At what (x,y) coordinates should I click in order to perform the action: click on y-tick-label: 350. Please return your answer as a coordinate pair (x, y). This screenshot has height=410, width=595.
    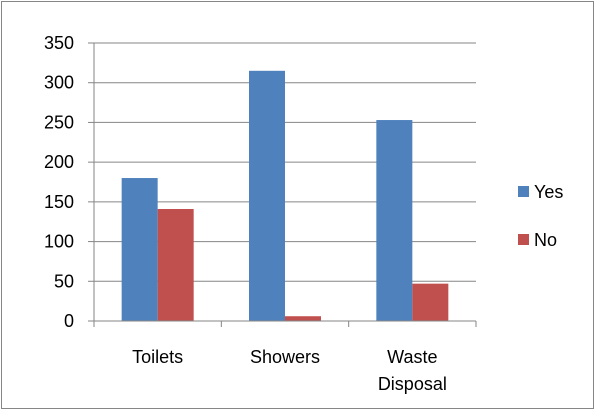
    Looking at the image, I should click on (59, 43).